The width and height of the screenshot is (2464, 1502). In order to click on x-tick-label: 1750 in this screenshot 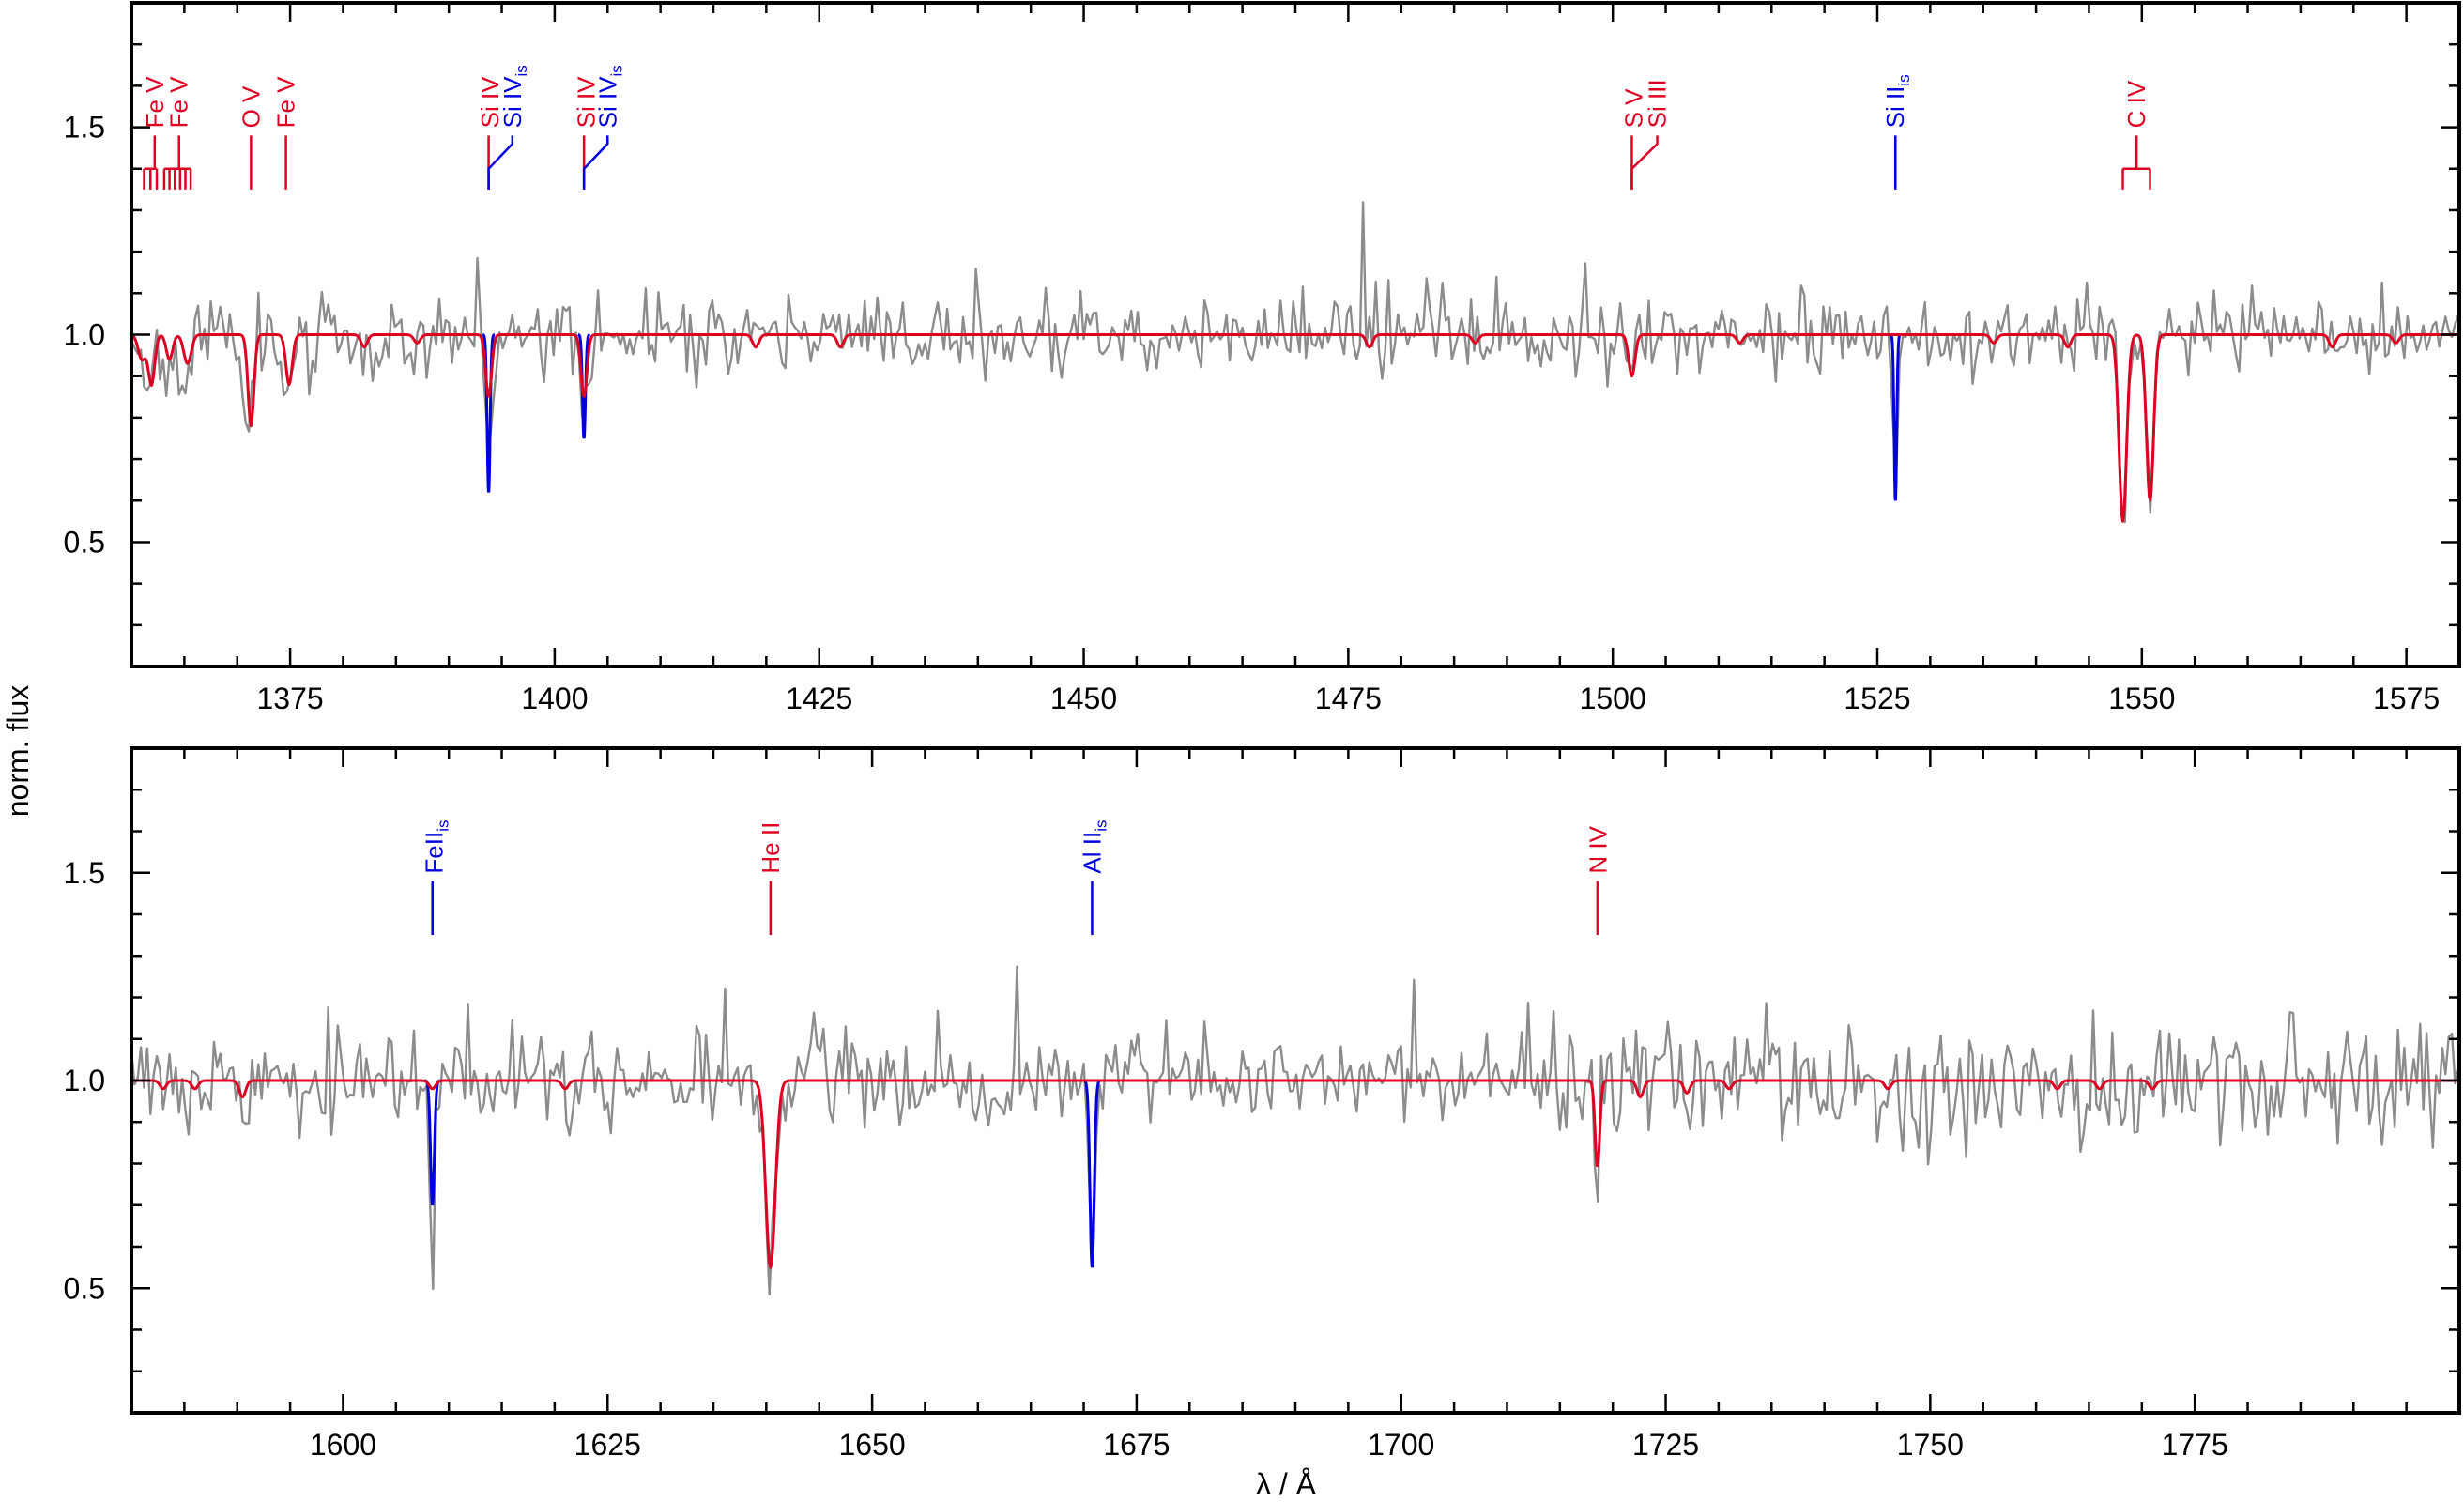, I will do `click(1930, 1445)`.